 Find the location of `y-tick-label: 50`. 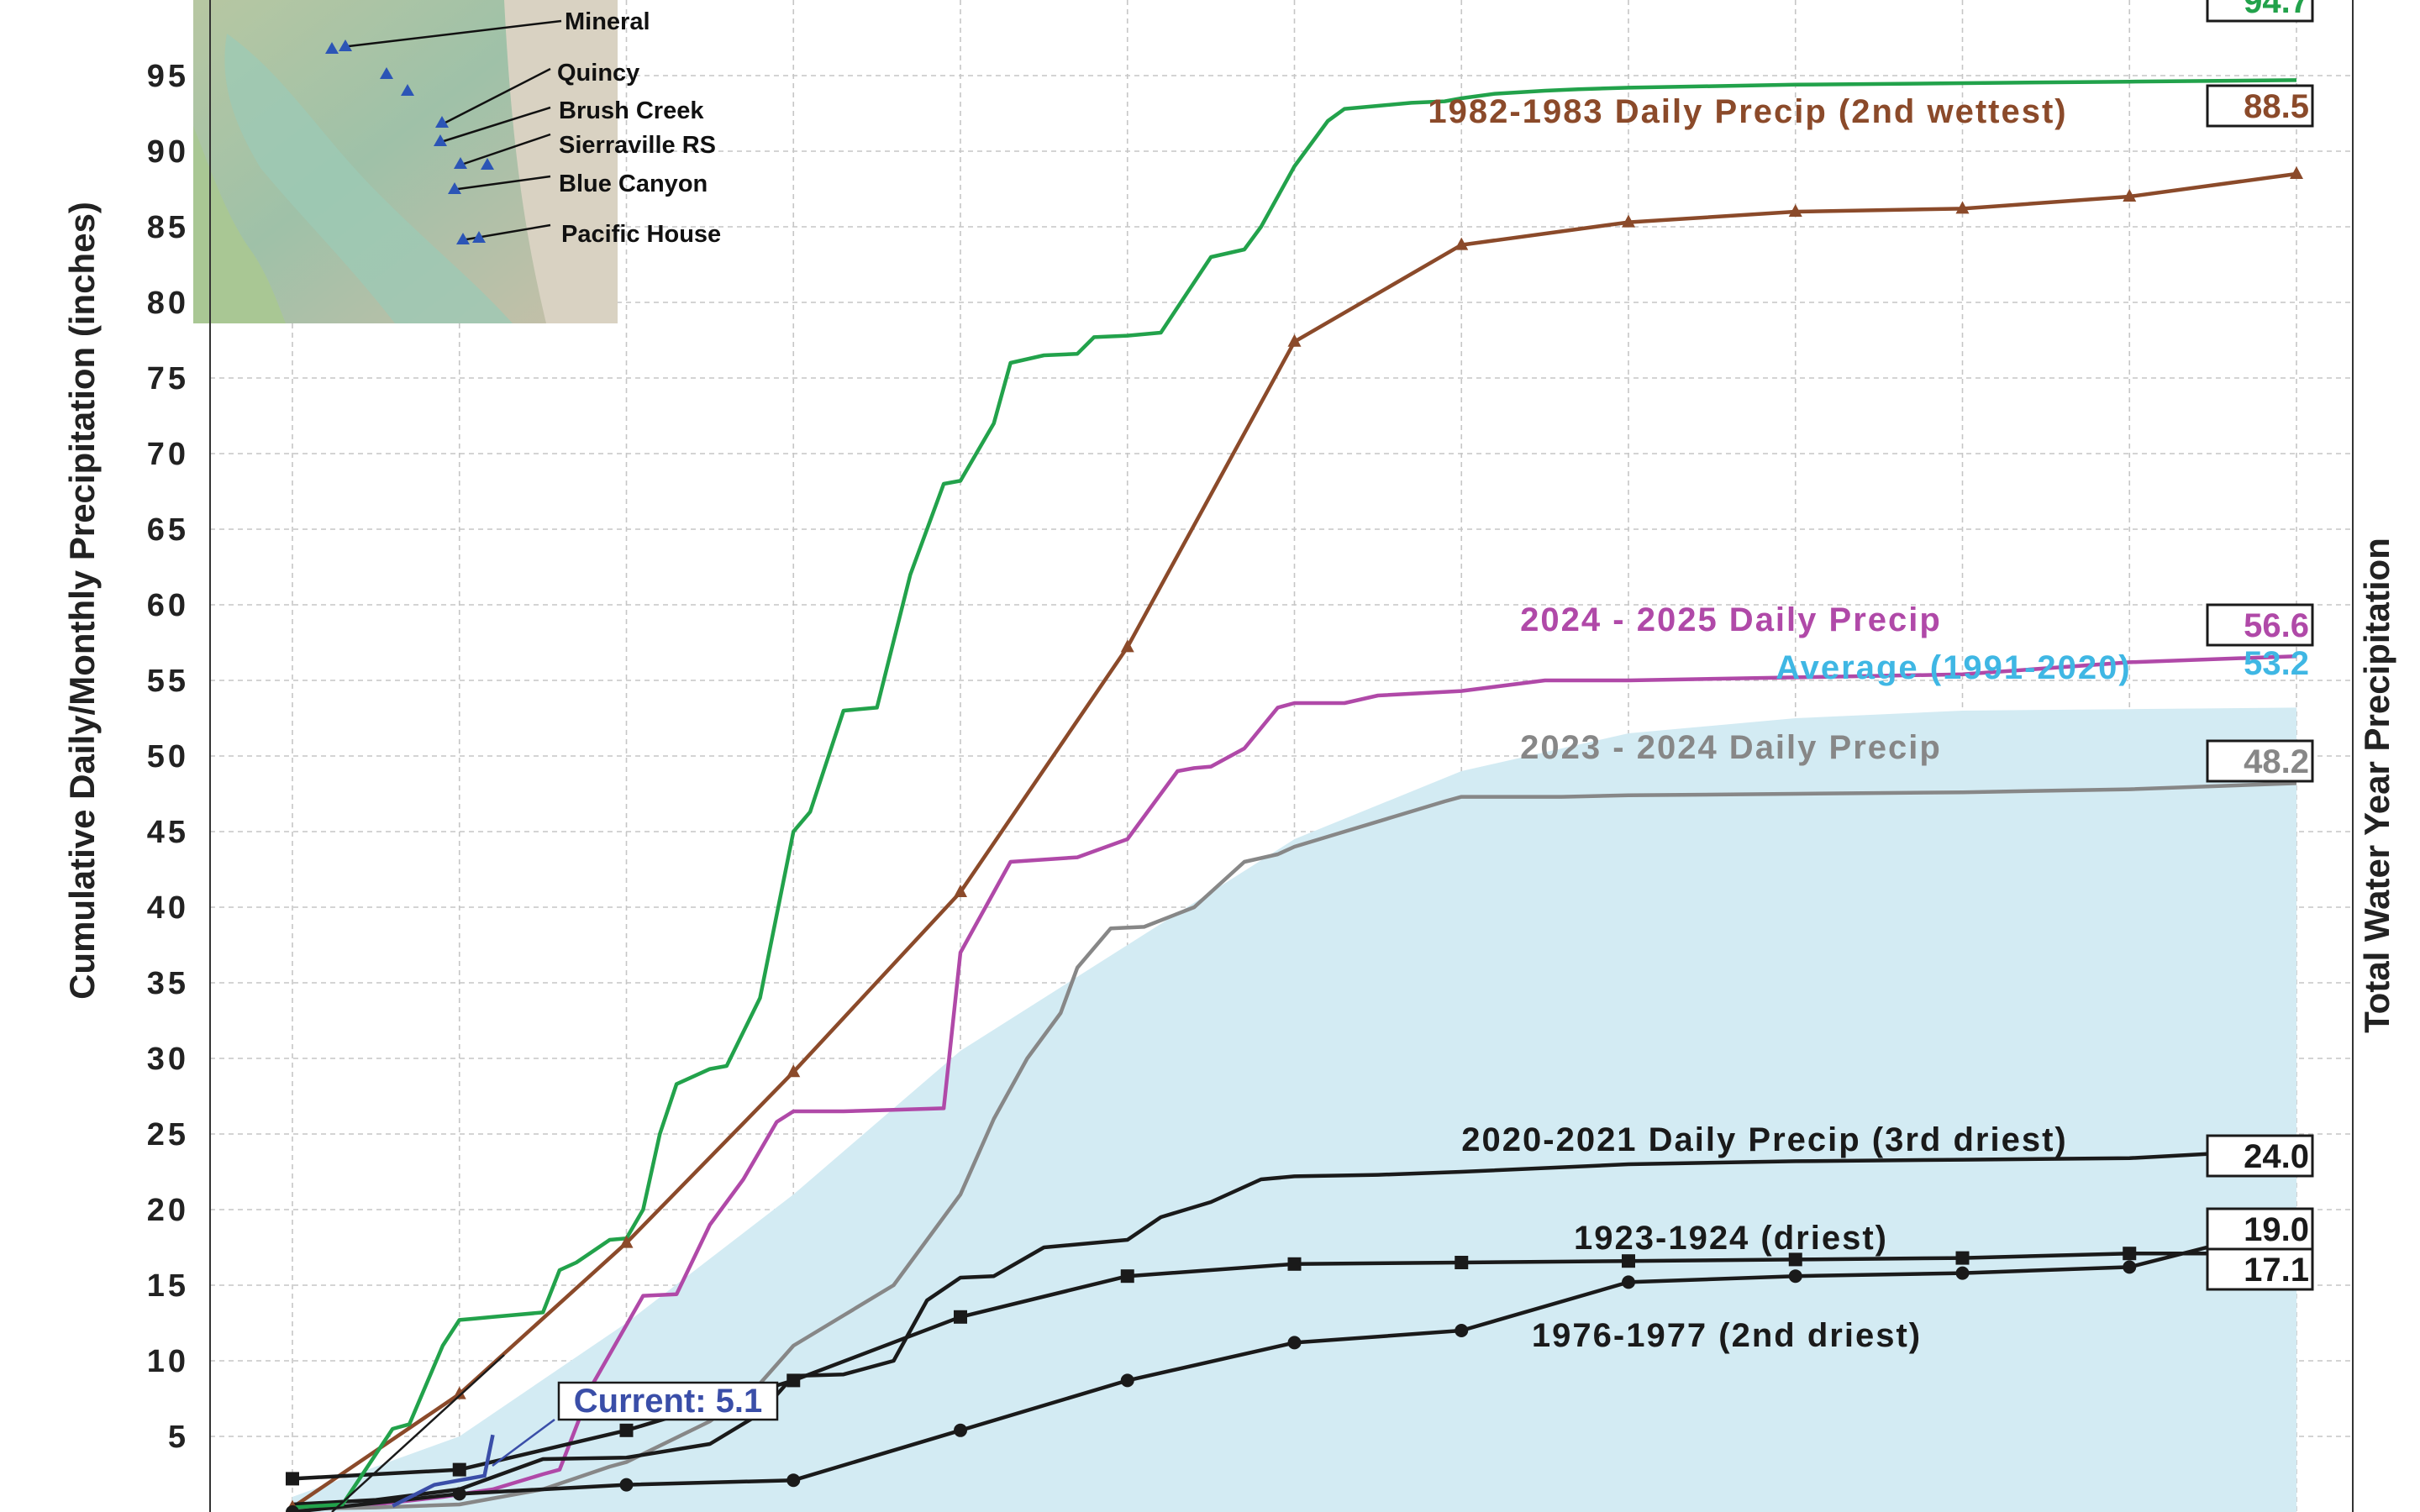

y-tick-label: 50 is located at coordinates (168, 756).